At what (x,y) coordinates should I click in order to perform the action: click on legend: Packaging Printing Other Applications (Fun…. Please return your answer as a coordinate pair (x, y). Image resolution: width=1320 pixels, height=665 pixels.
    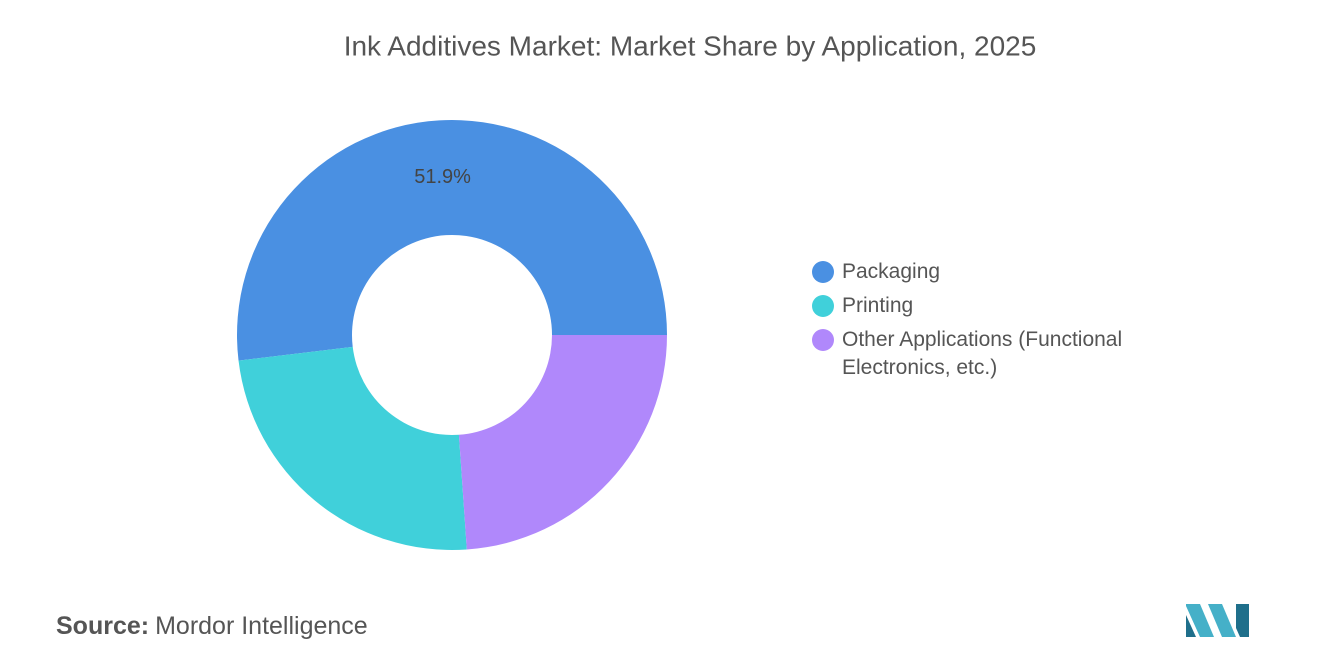
    Looking at the image, I should click on (987, 323).